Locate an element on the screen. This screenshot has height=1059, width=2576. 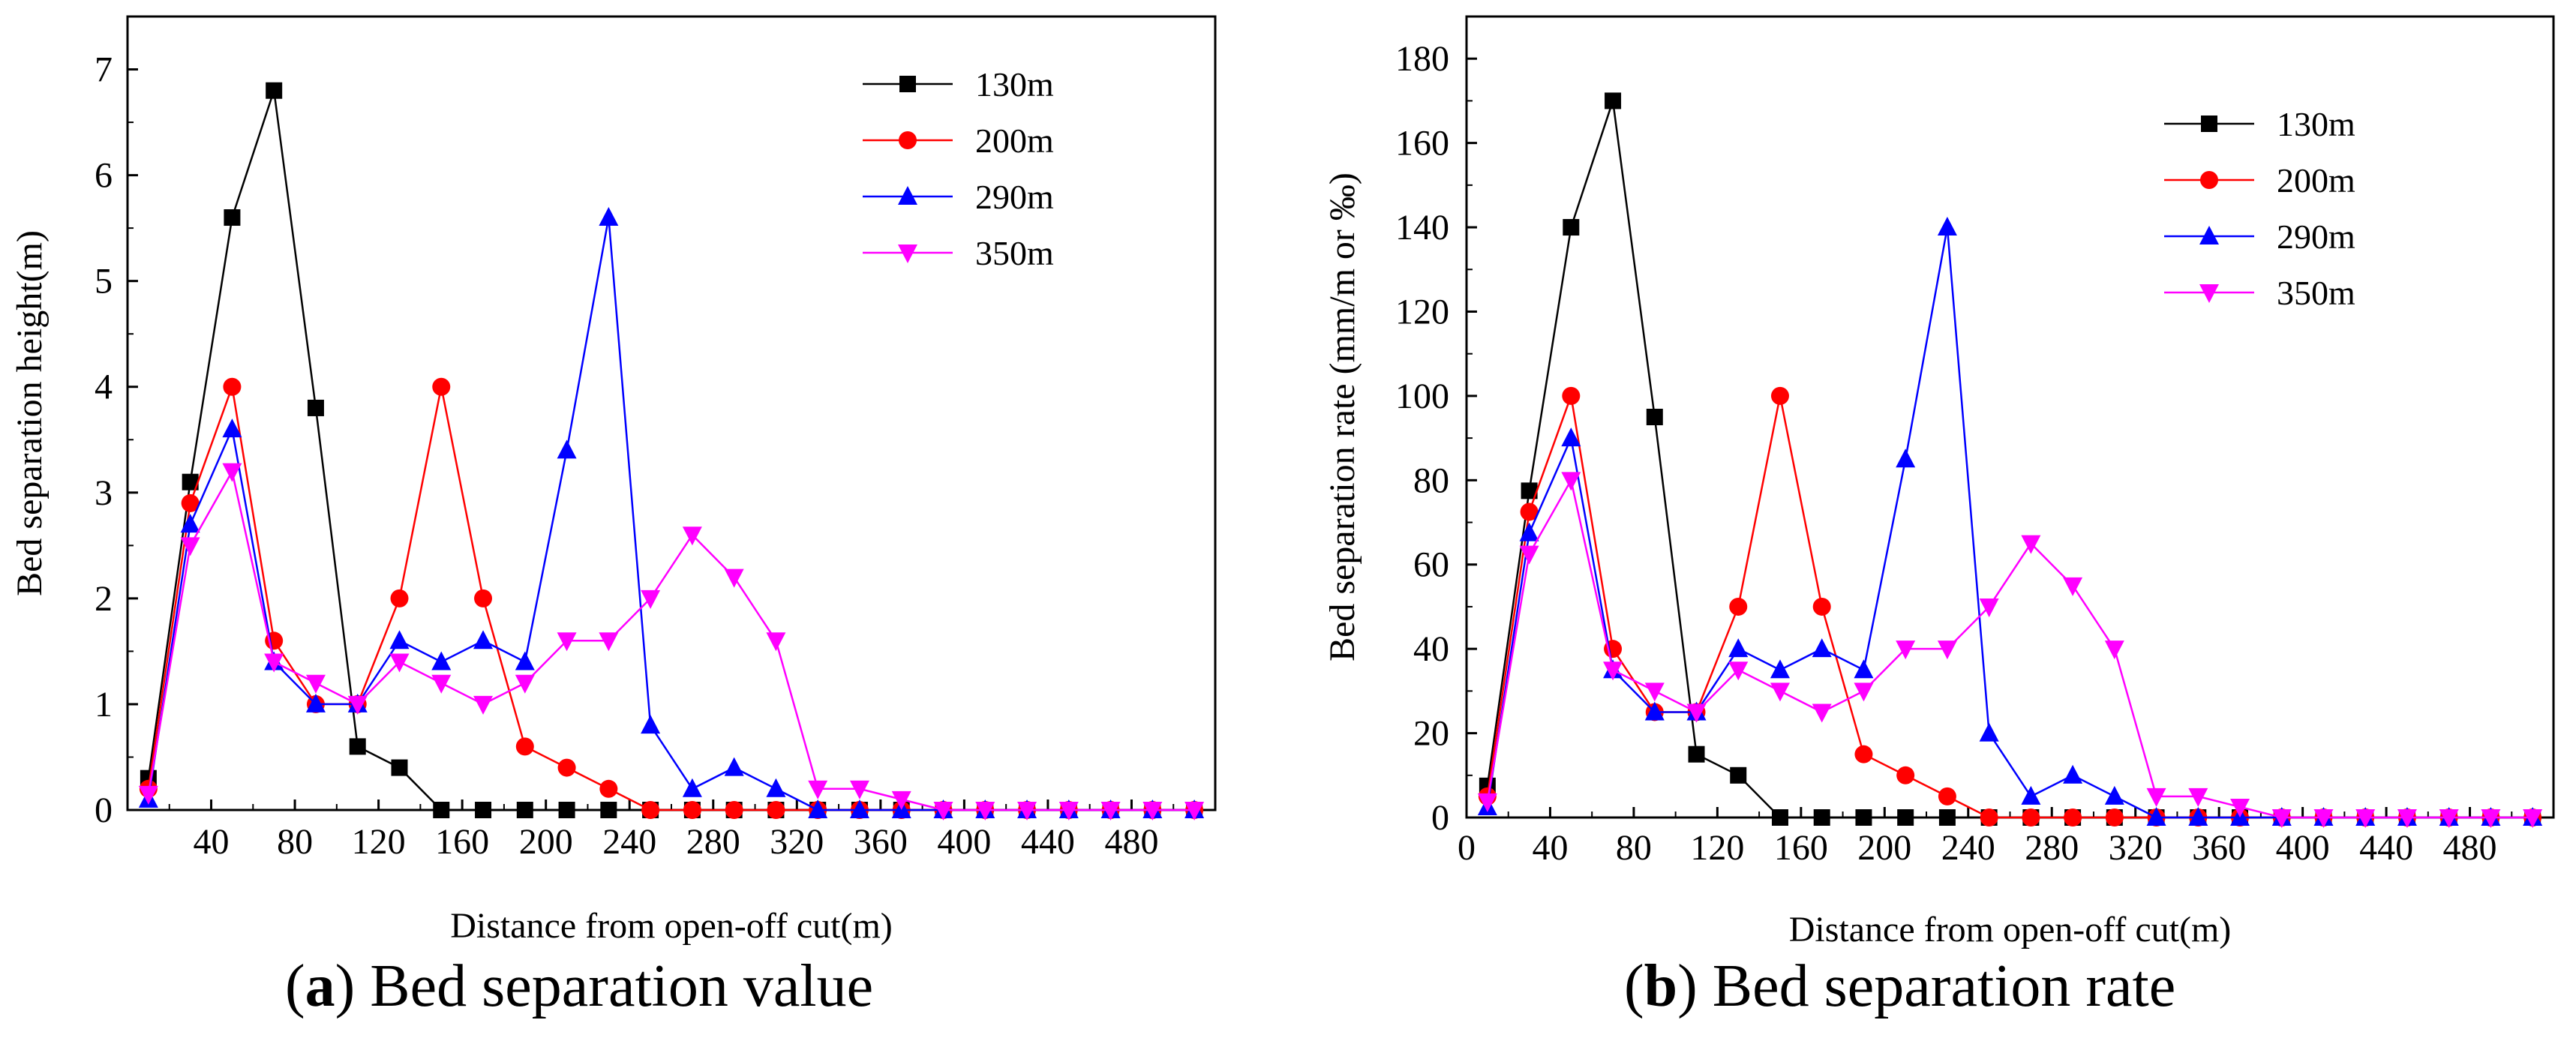
x-tick-label: 40 is located at coordinates (212, 842).